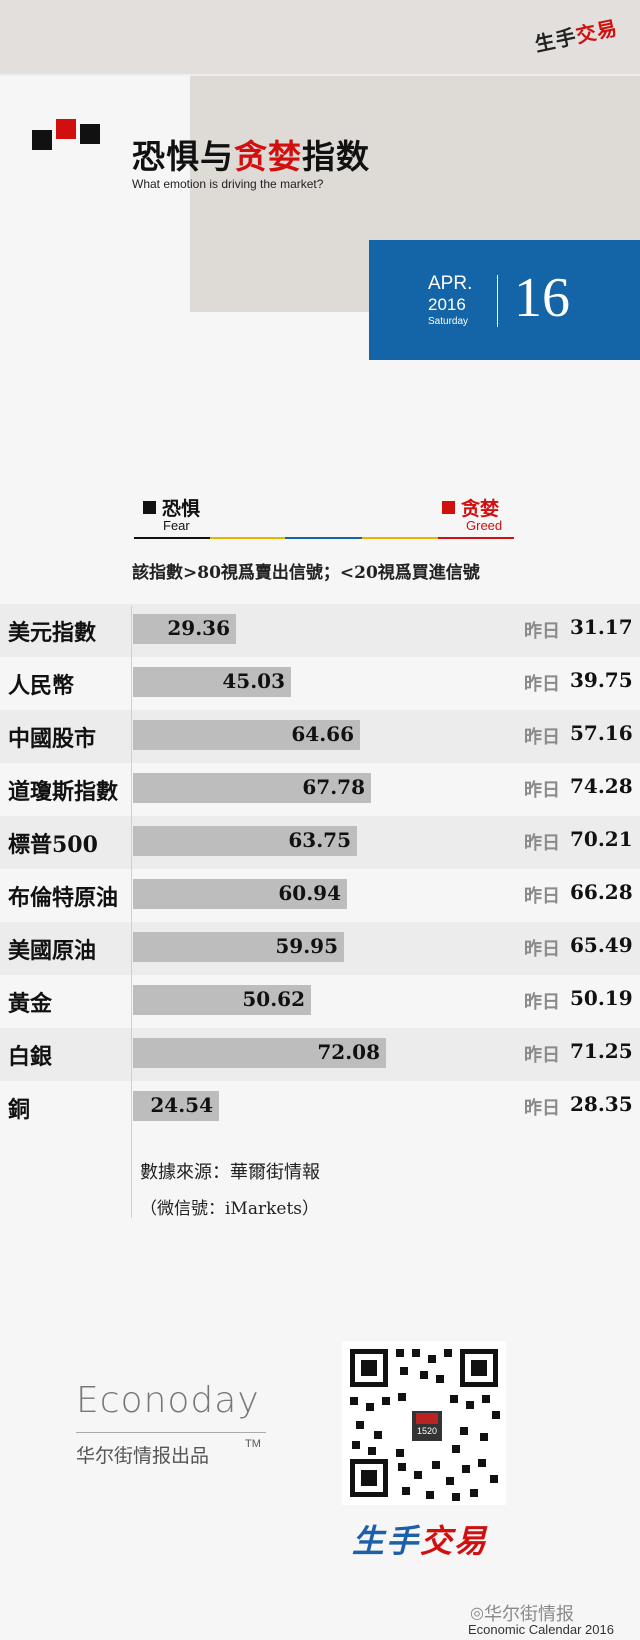 Image resolution: width=640 pixels, height=1640 pixels. What do you see at coordinates (601, 1051) in the screenshot?
I see `previous-value: 71.25` at bounding box center [601, 1051].